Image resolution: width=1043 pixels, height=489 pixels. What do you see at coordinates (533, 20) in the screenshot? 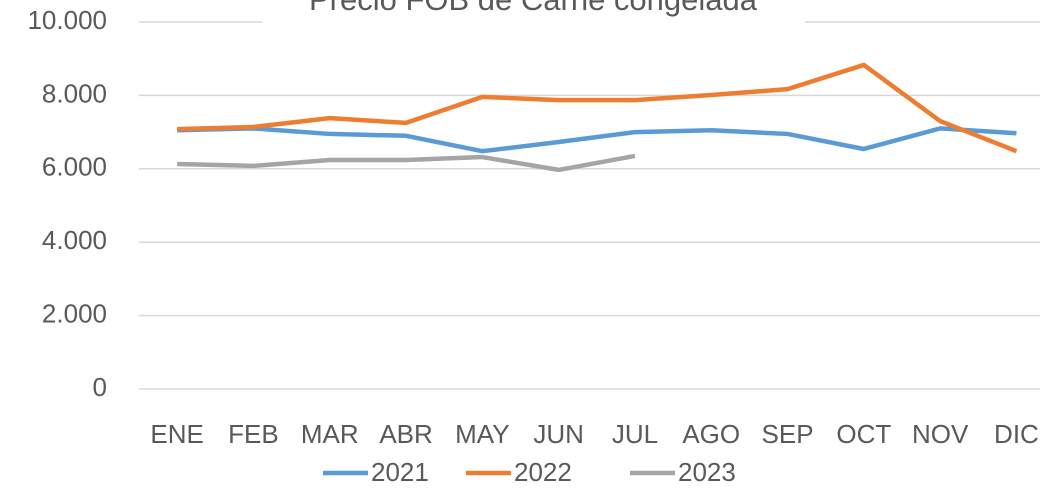
I see `title-background` at bounding box center [533, 20].